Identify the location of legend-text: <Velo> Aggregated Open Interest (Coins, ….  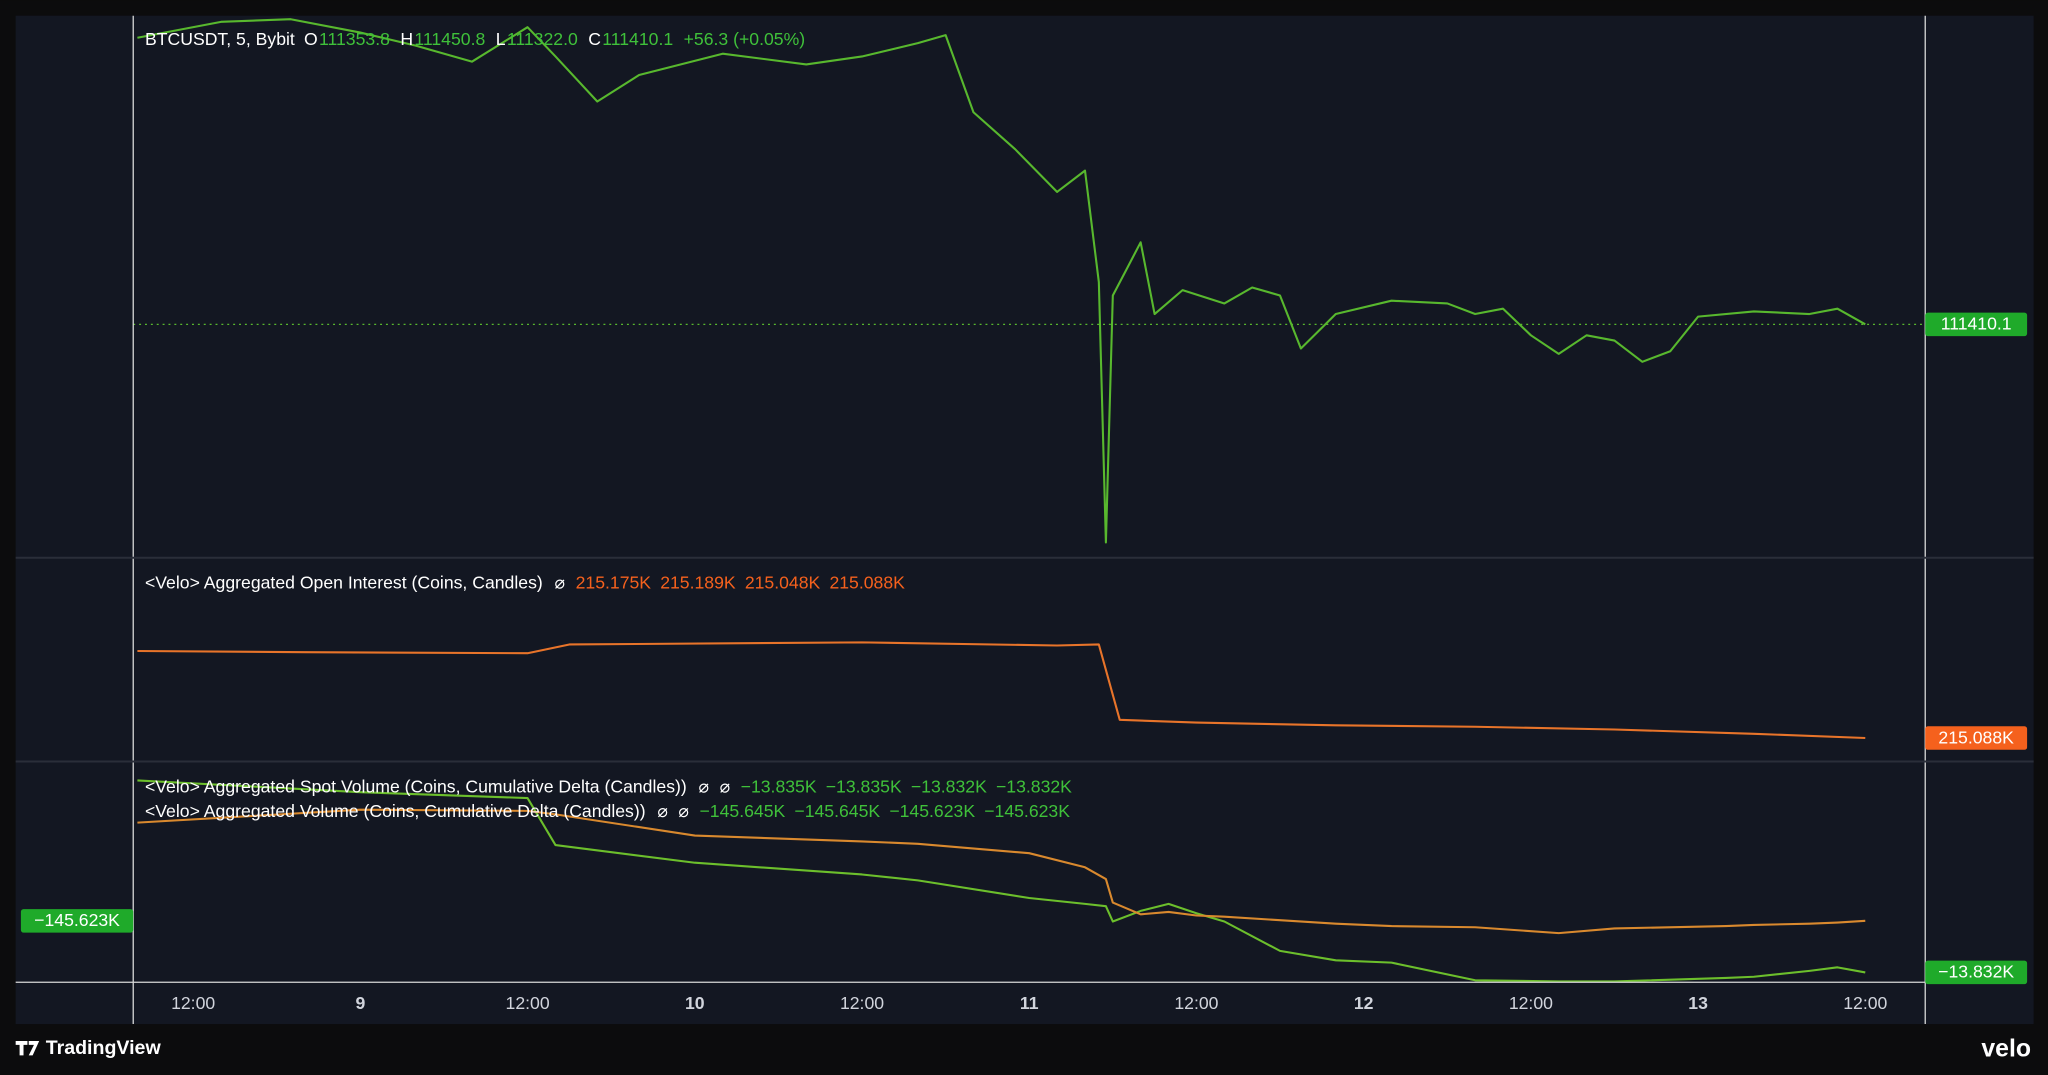
(344, 583).